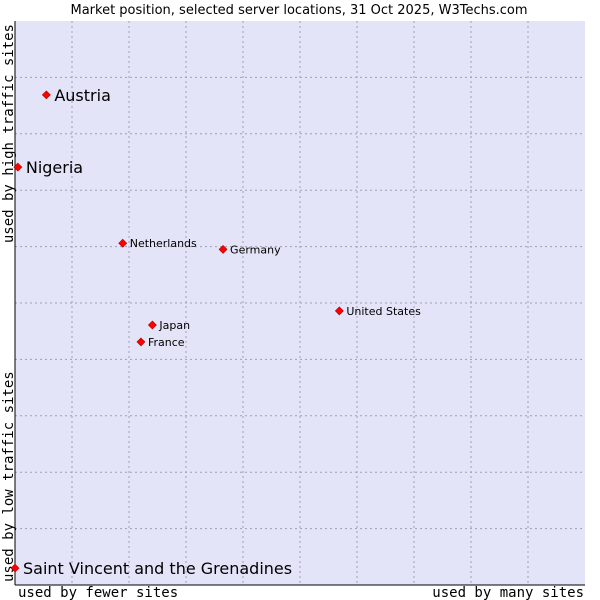 This screenshot has height=600, width=600. I want to click on point-austria: Austria, so click(76, 95).